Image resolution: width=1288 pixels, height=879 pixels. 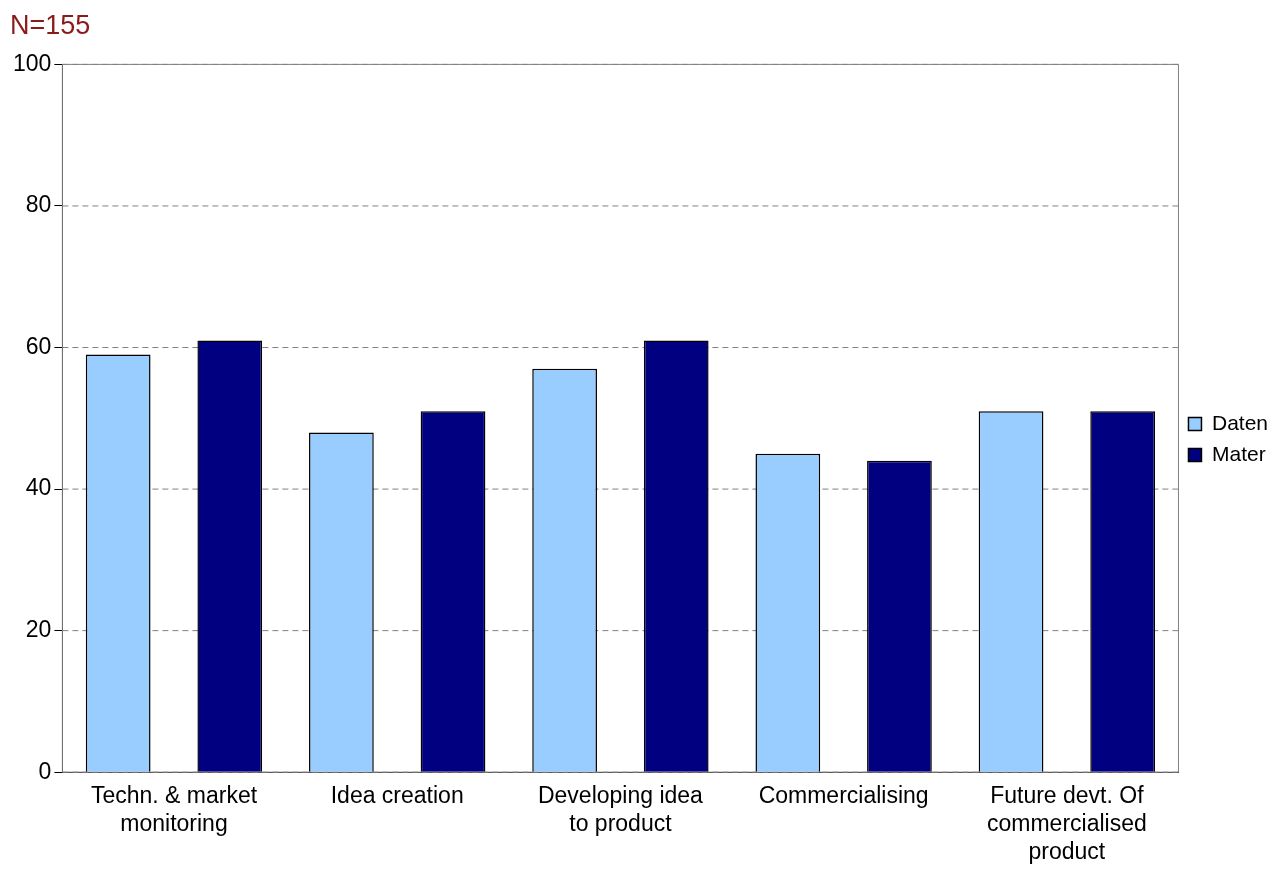 What do you see at coordinates (38, 628) in the screenshot?
I see `y-tick-label: 20` at bounding box center [38, 628].